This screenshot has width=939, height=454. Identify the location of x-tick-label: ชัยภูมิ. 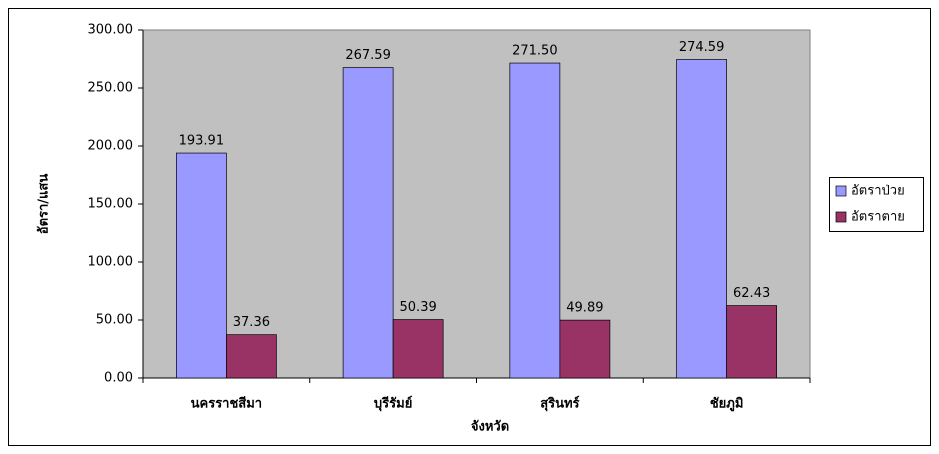
(727, 404).